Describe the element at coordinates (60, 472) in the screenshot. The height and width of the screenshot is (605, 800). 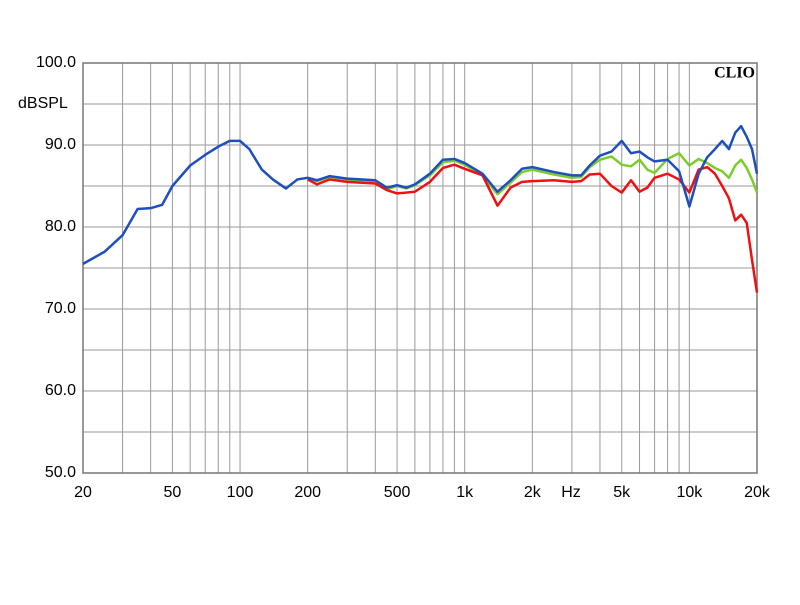
I see `y-tick-label: 50.0` at that location.